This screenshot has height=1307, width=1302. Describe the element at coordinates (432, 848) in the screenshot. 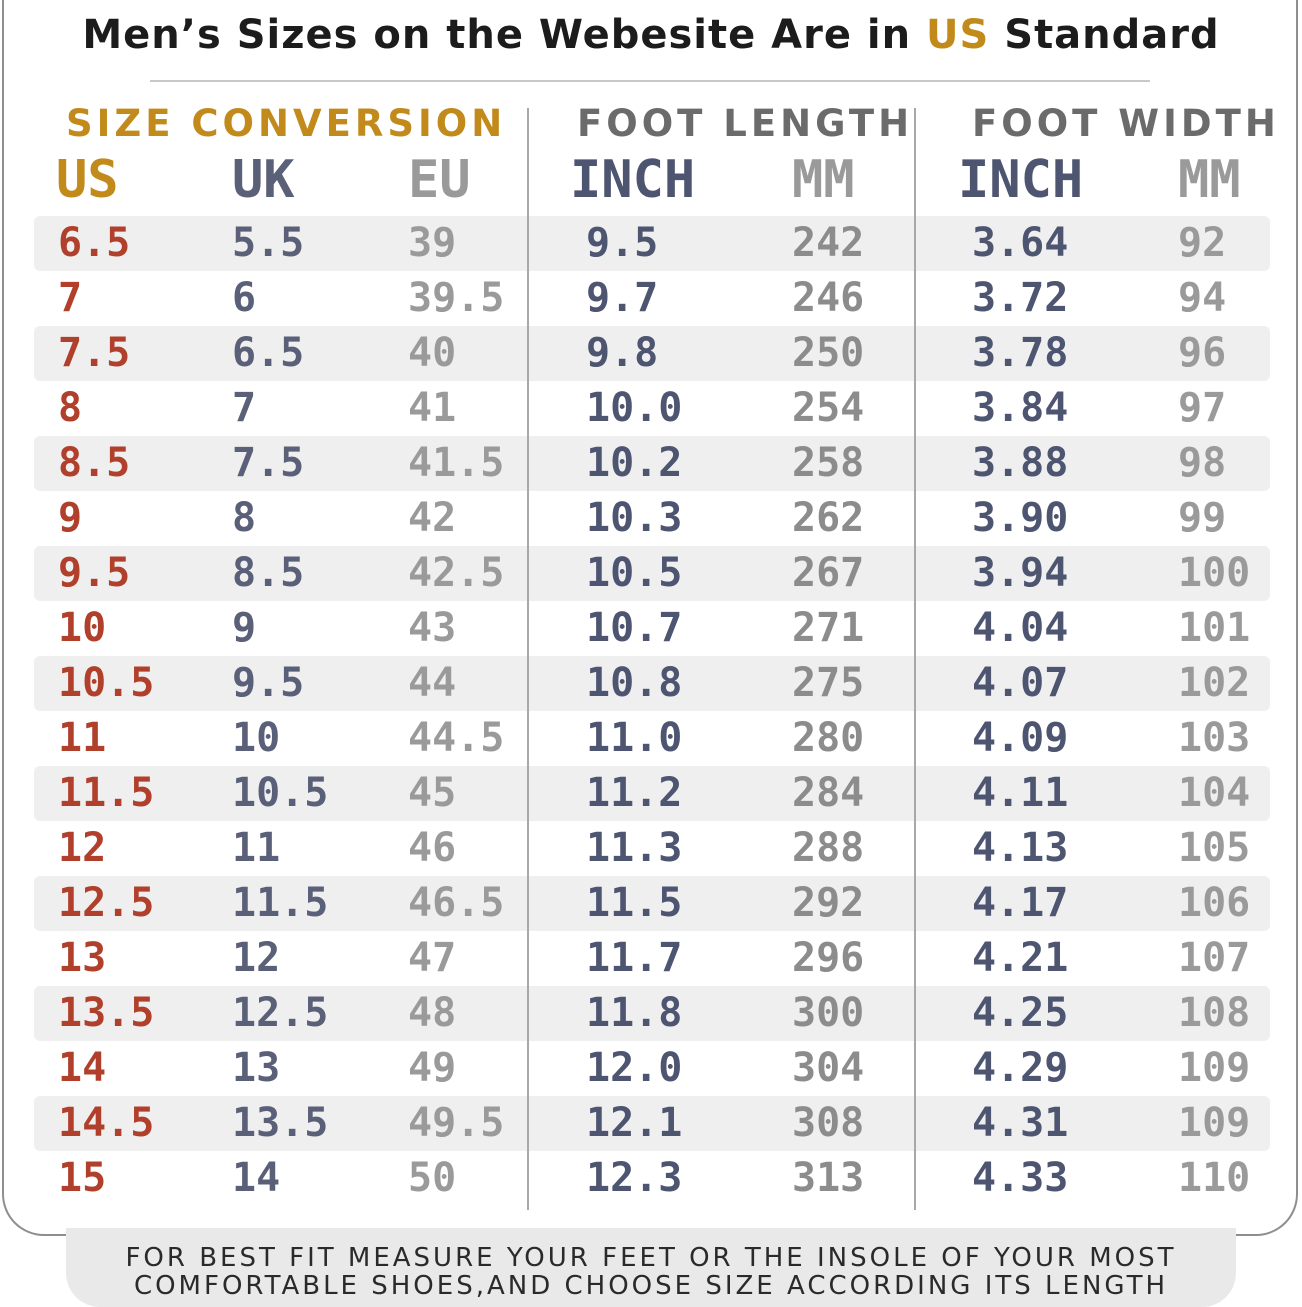

I see `cell-eu: 46` at that location.